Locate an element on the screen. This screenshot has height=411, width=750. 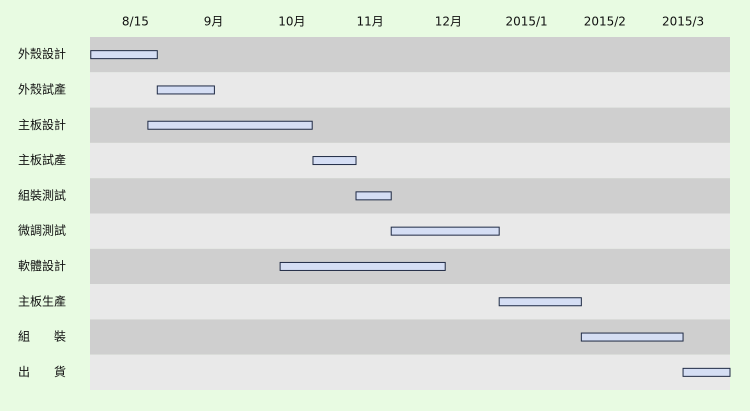
x-tick-label: 2015/1 is located at coordinates (526, 22).